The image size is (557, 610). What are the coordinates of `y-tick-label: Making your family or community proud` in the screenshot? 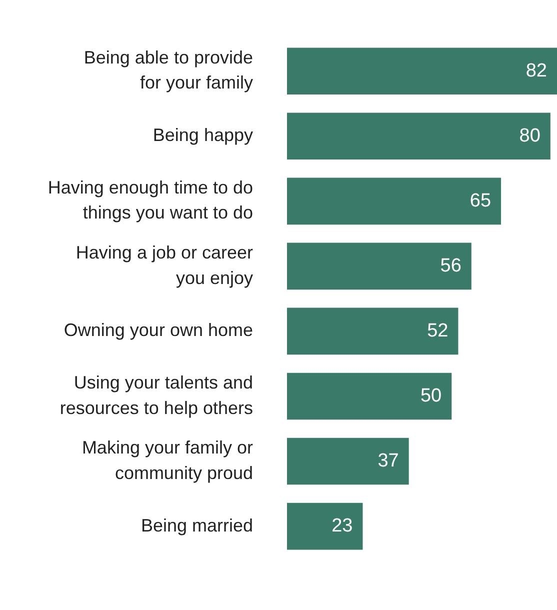 It's located at (167, 460).